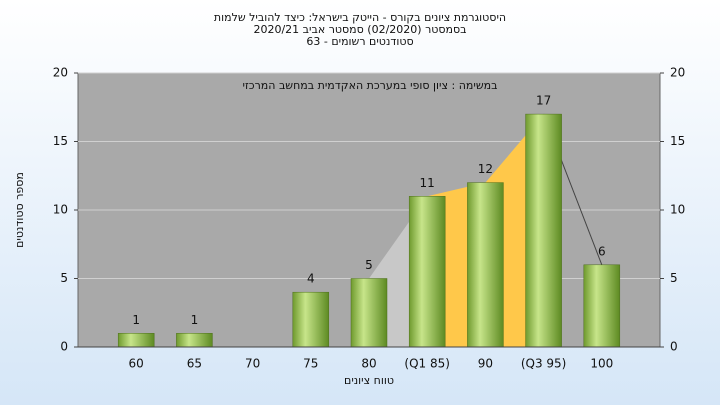 The width and height of the screenshot is (720, 405). Describe the element at coordinates (544, 364) in the screenshot. I see `x-tick-label: (Q3 95)` at that location.